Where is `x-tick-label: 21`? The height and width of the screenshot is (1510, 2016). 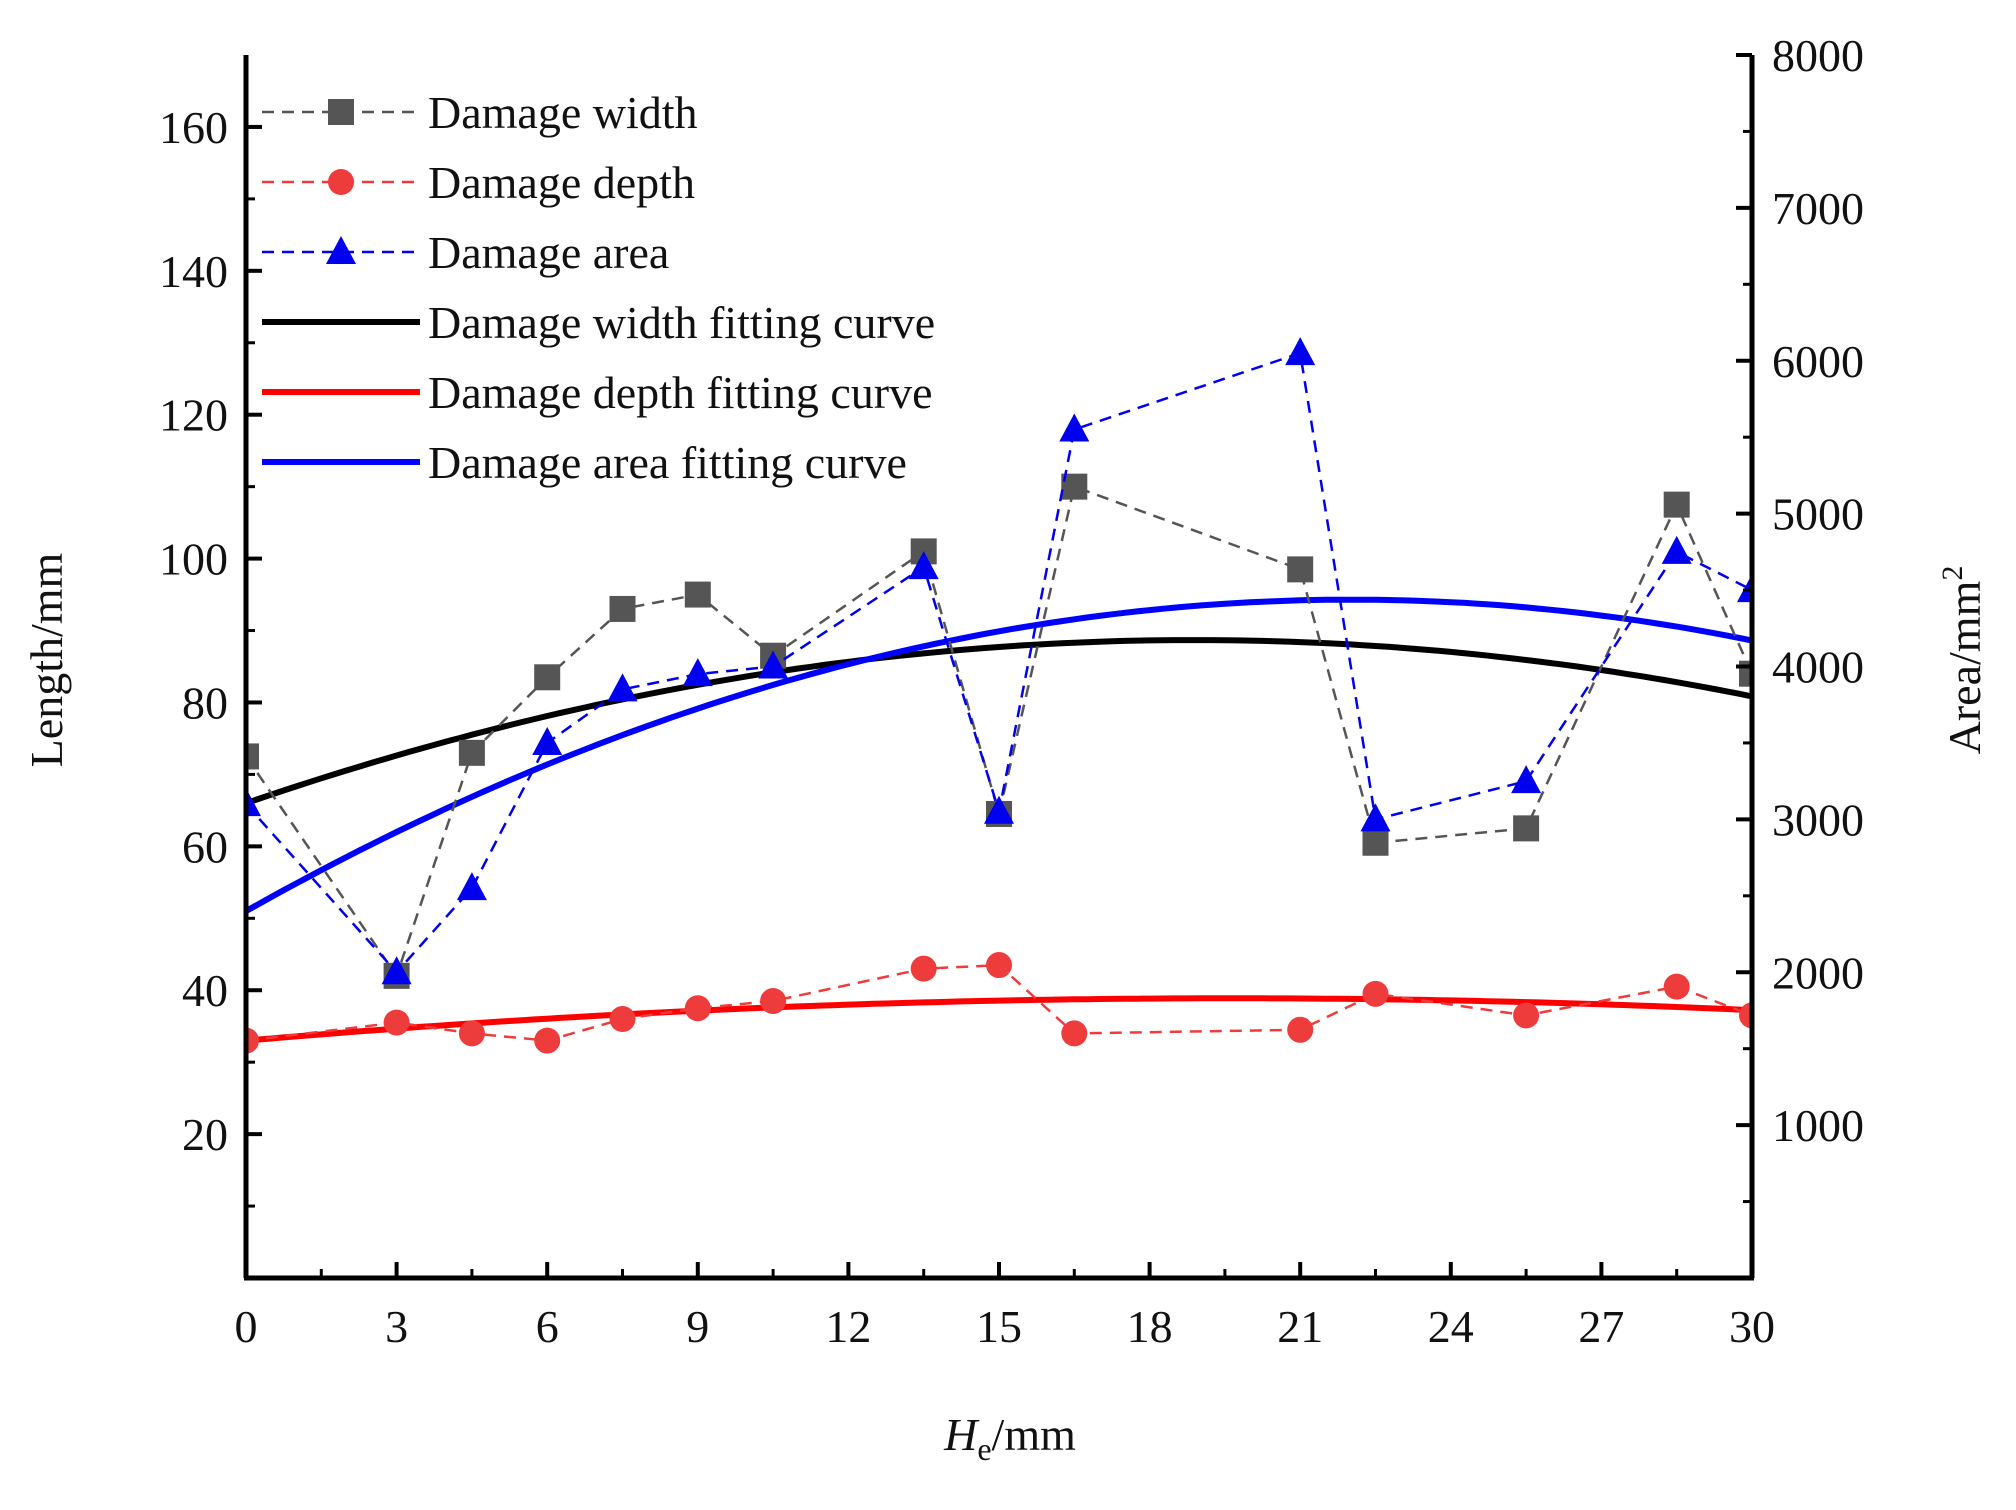 x-tick-label: 21 is located at coordinates (1300, 1326).